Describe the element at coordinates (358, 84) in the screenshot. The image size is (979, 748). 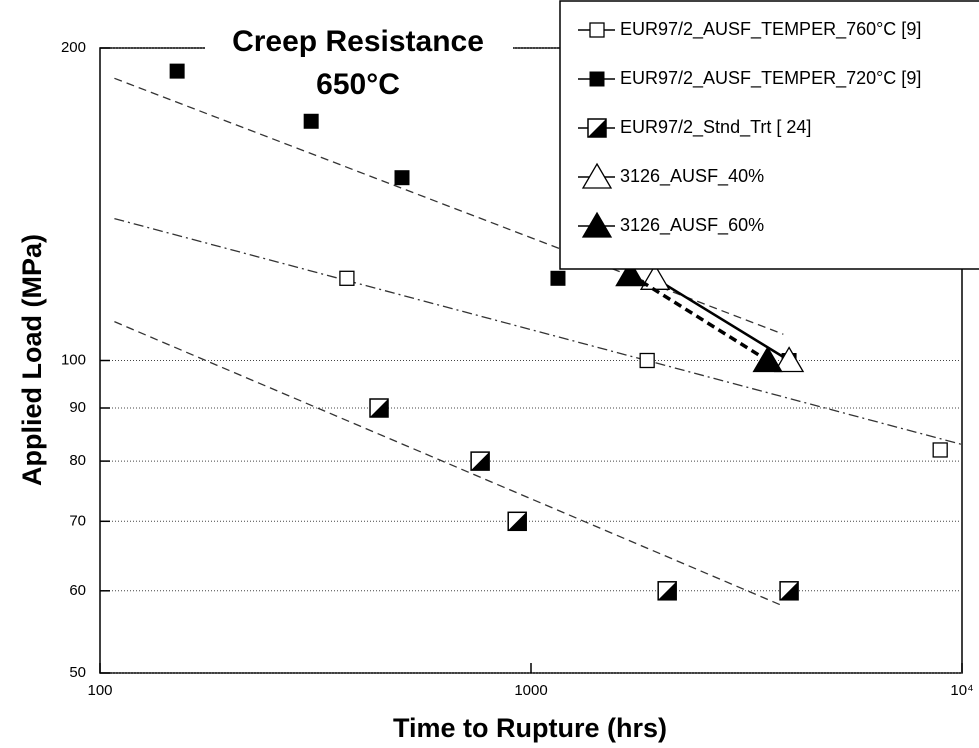
I see `chart-subtitle: 650°C` at that location.